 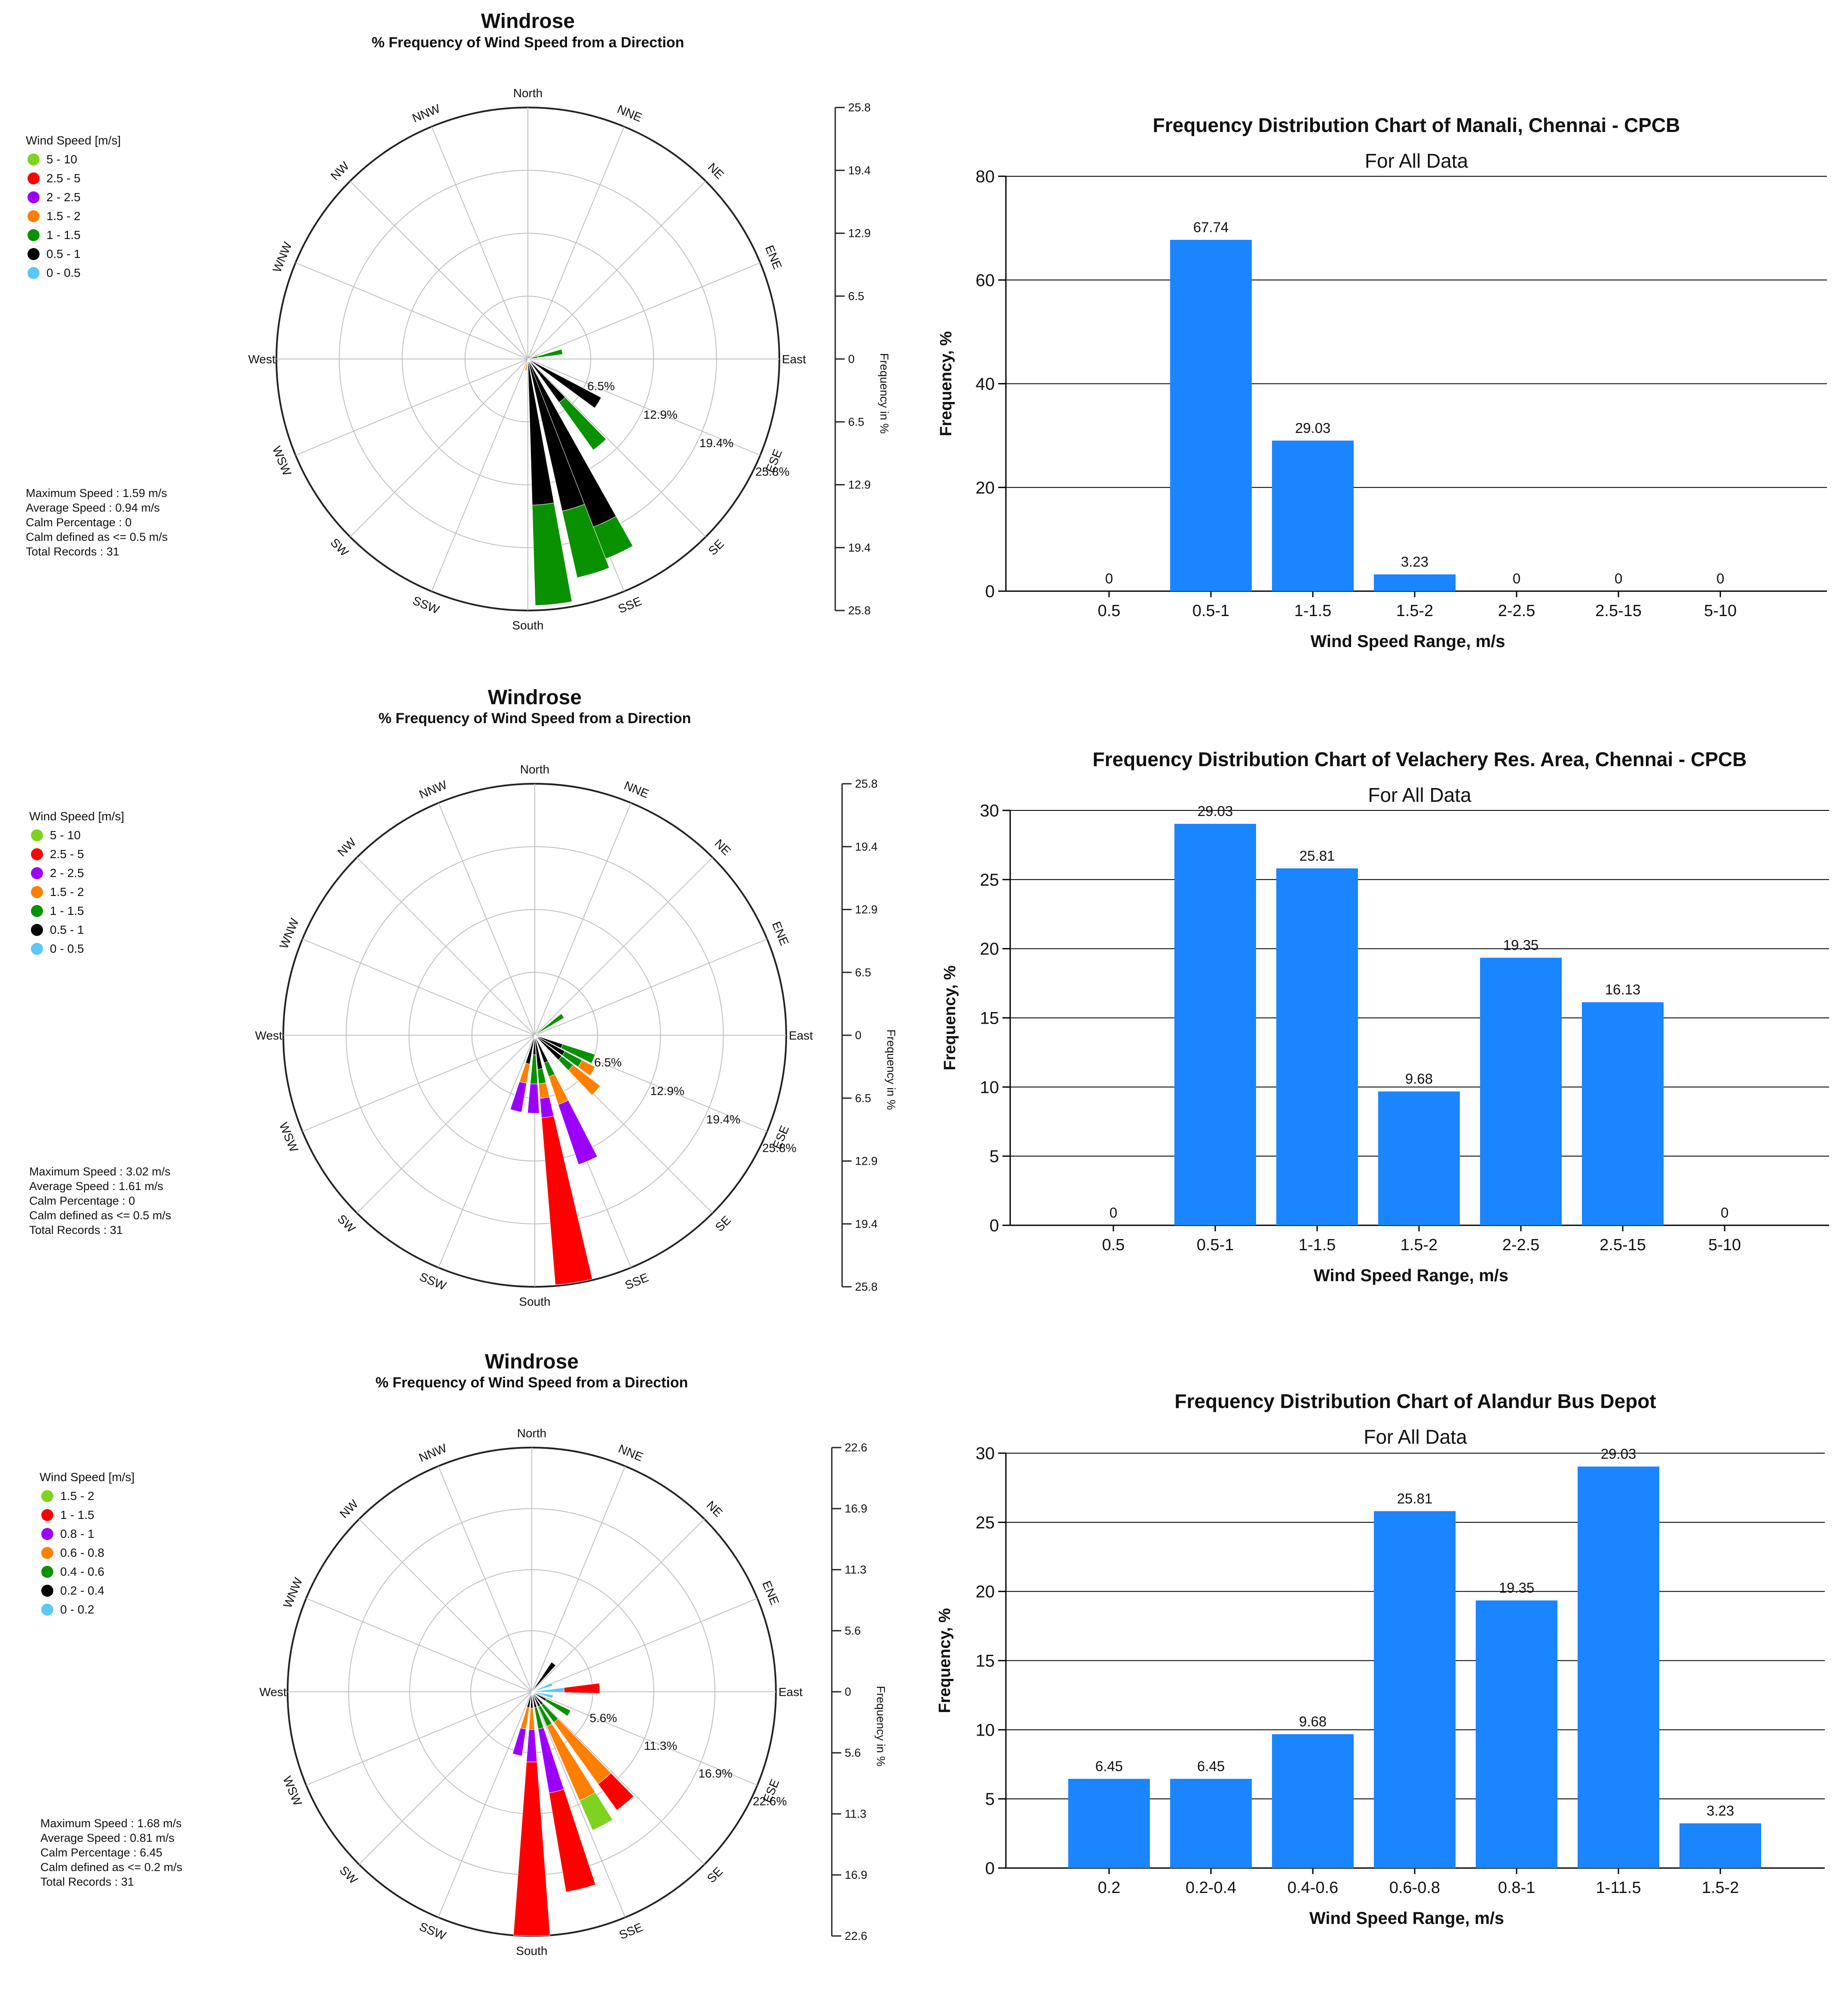 What do you see at coordinates (63, 272) in the screenshot?
I see `legend-label: 0 - 0.5` at bounding box center [63, 272].